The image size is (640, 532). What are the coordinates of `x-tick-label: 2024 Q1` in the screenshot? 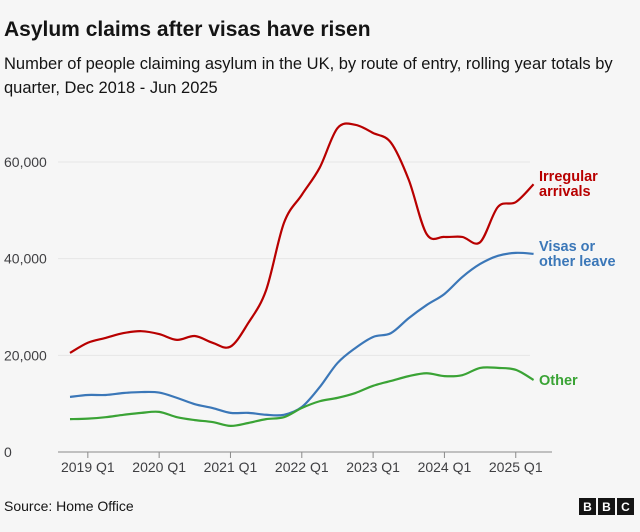 It's located at (445, 467).